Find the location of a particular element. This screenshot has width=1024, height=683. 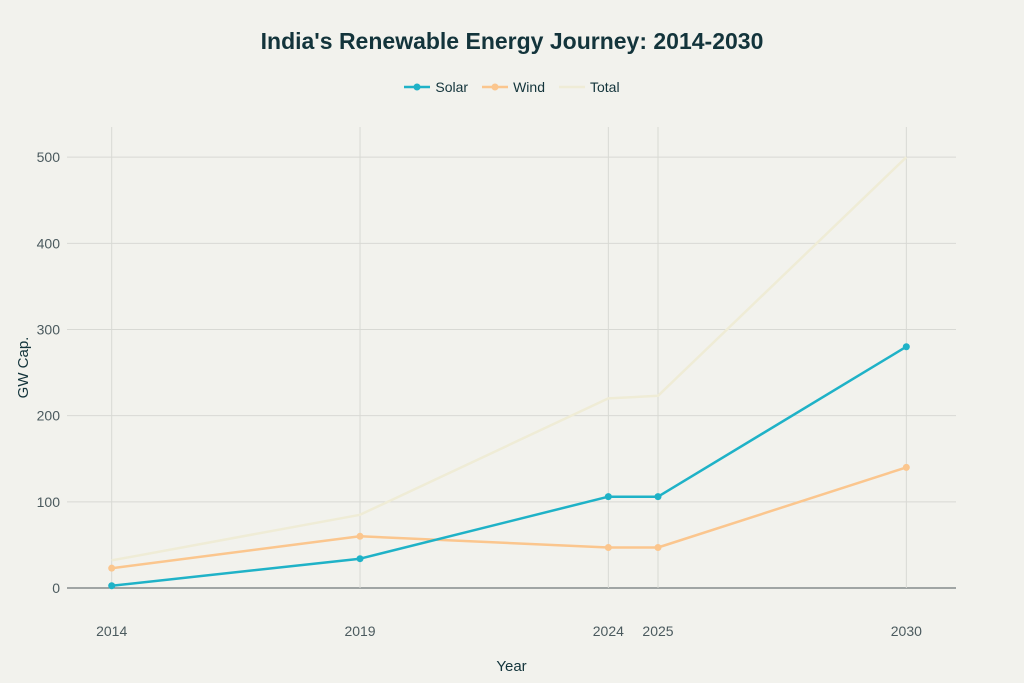

legend-swatch-wind is located at coordinates (495, 87).